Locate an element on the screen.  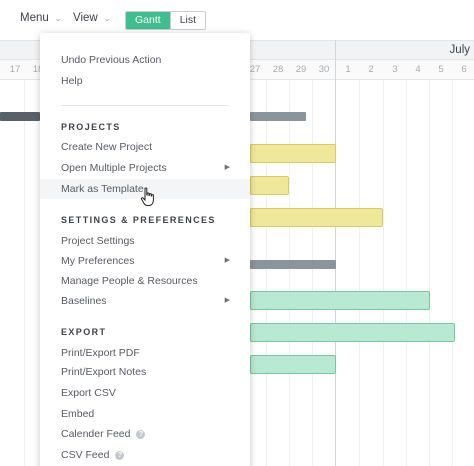
day-label: 5 is located at coordinates (441, 69).